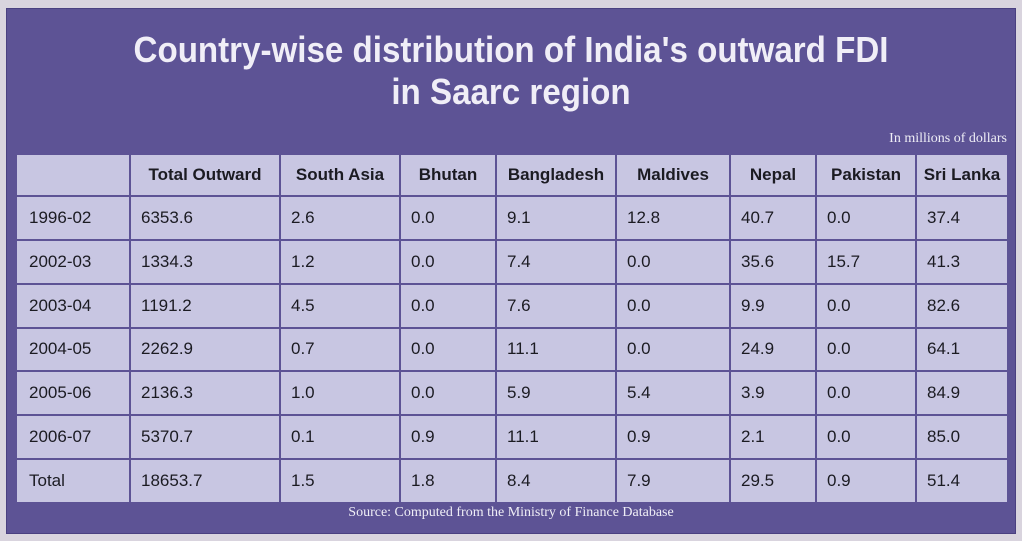 This screenshot has height=541, width=1022. What do you see at coordinates (673, 393) in the screenshot?
I see `table-cell: 5.4` at bounding box center [673, 393].